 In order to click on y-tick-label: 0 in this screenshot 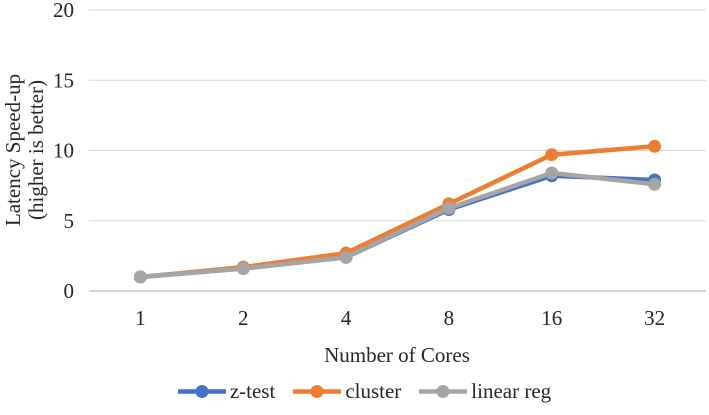, I will do `click(69, 291)`.